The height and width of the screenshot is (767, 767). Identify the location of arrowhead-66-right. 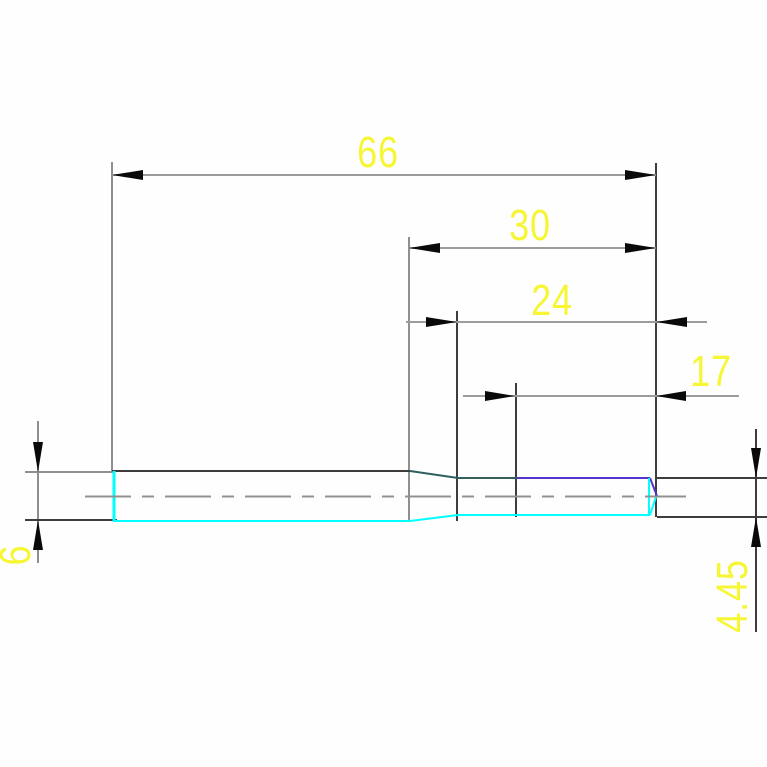
(640, 175).